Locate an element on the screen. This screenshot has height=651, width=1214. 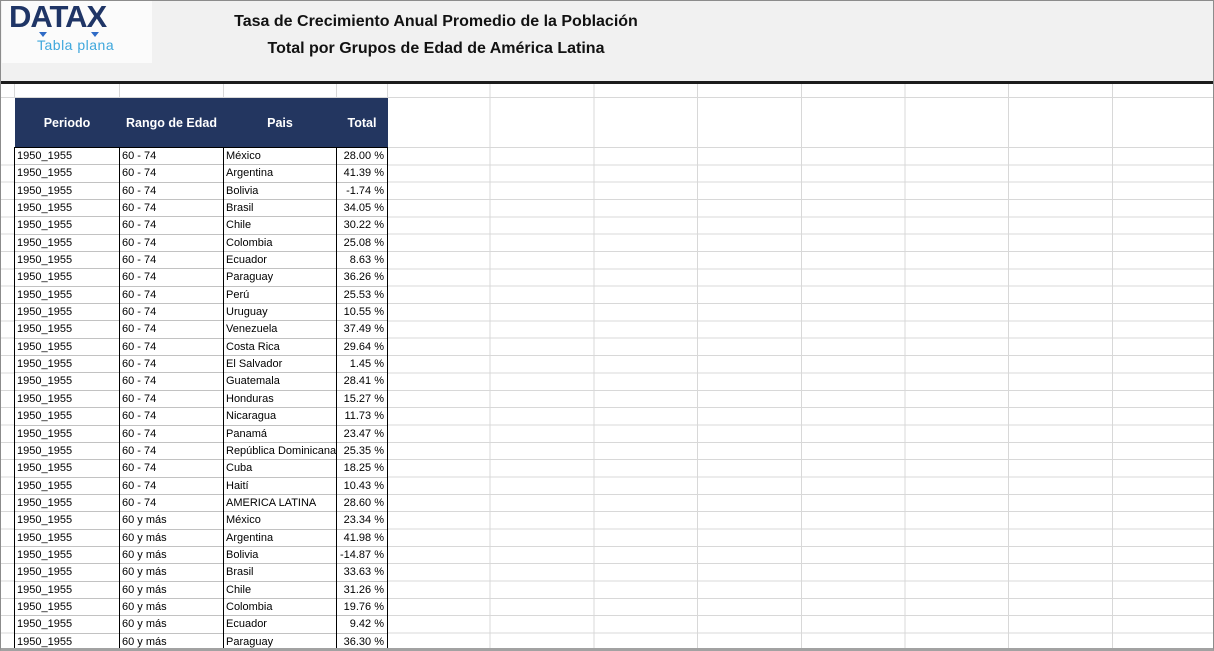
cell-pais: Venezuela is located at coordinates (280, 329).